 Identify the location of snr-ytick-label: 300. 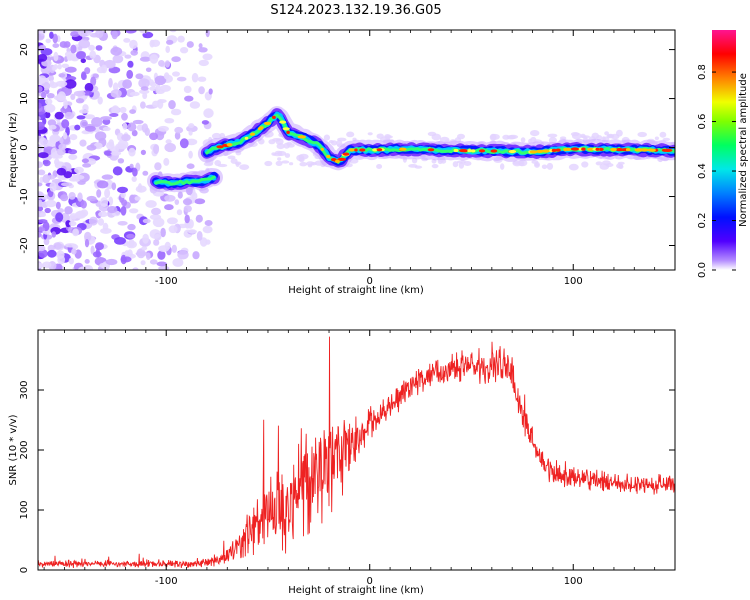
(24, 389).